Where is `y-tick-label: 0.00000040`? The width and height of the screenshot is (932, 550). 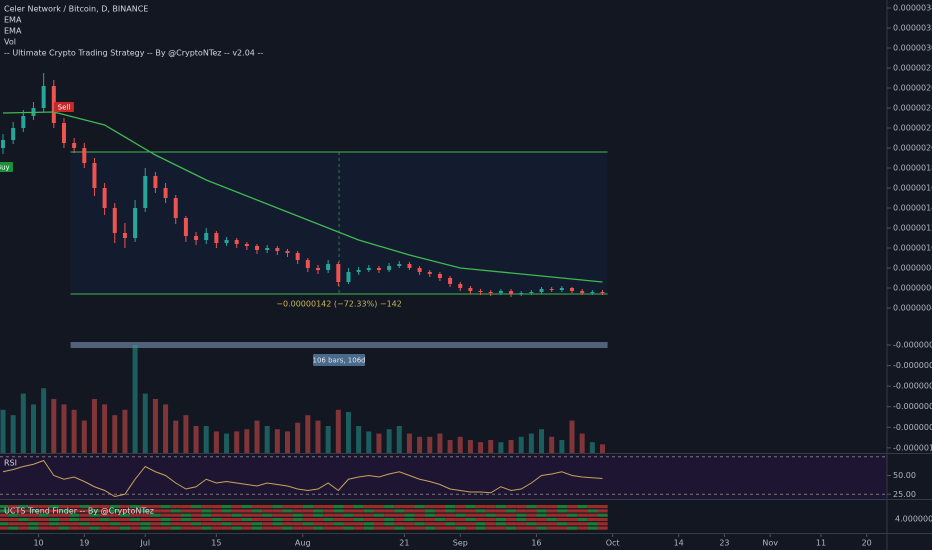
y-tick-label: 0.00000040 is located at coordinates (912, 308).